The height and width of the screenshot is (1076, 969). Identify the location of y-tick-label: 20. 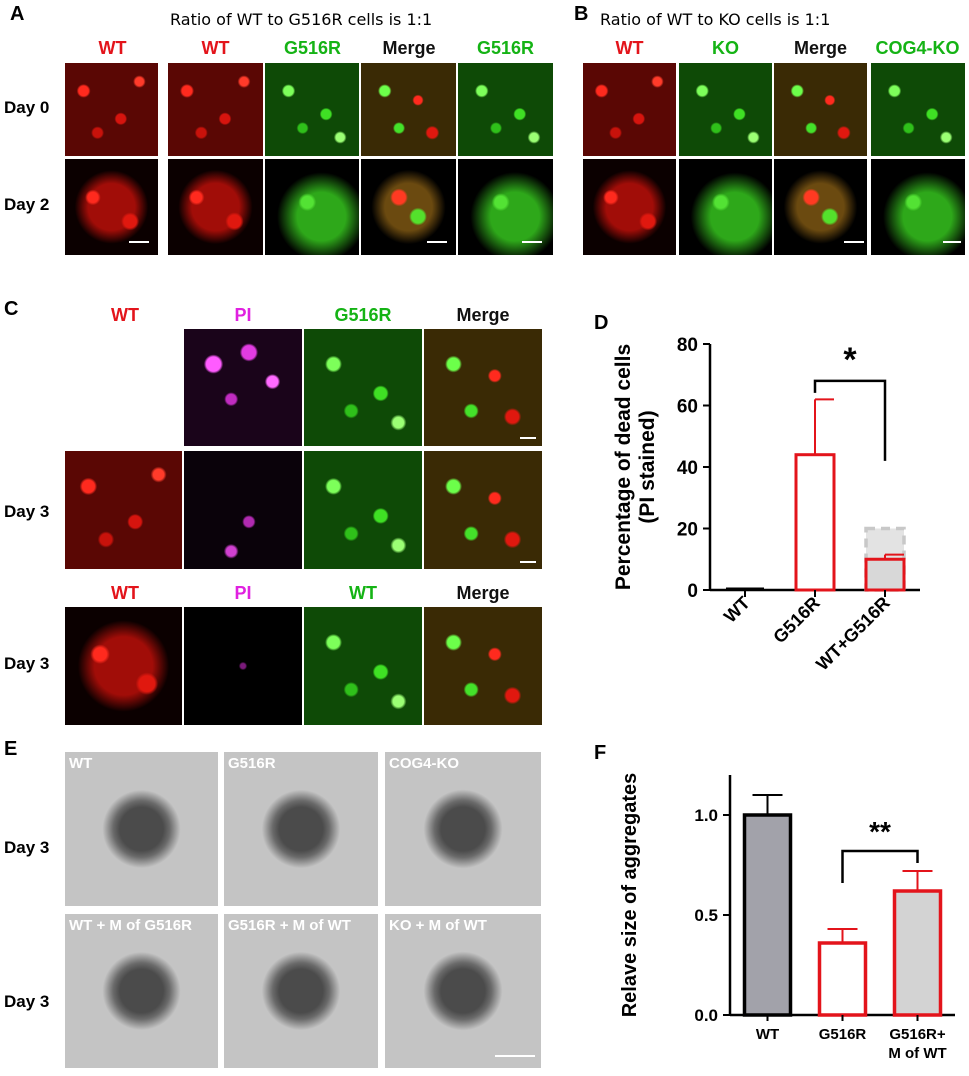
(687, 530).